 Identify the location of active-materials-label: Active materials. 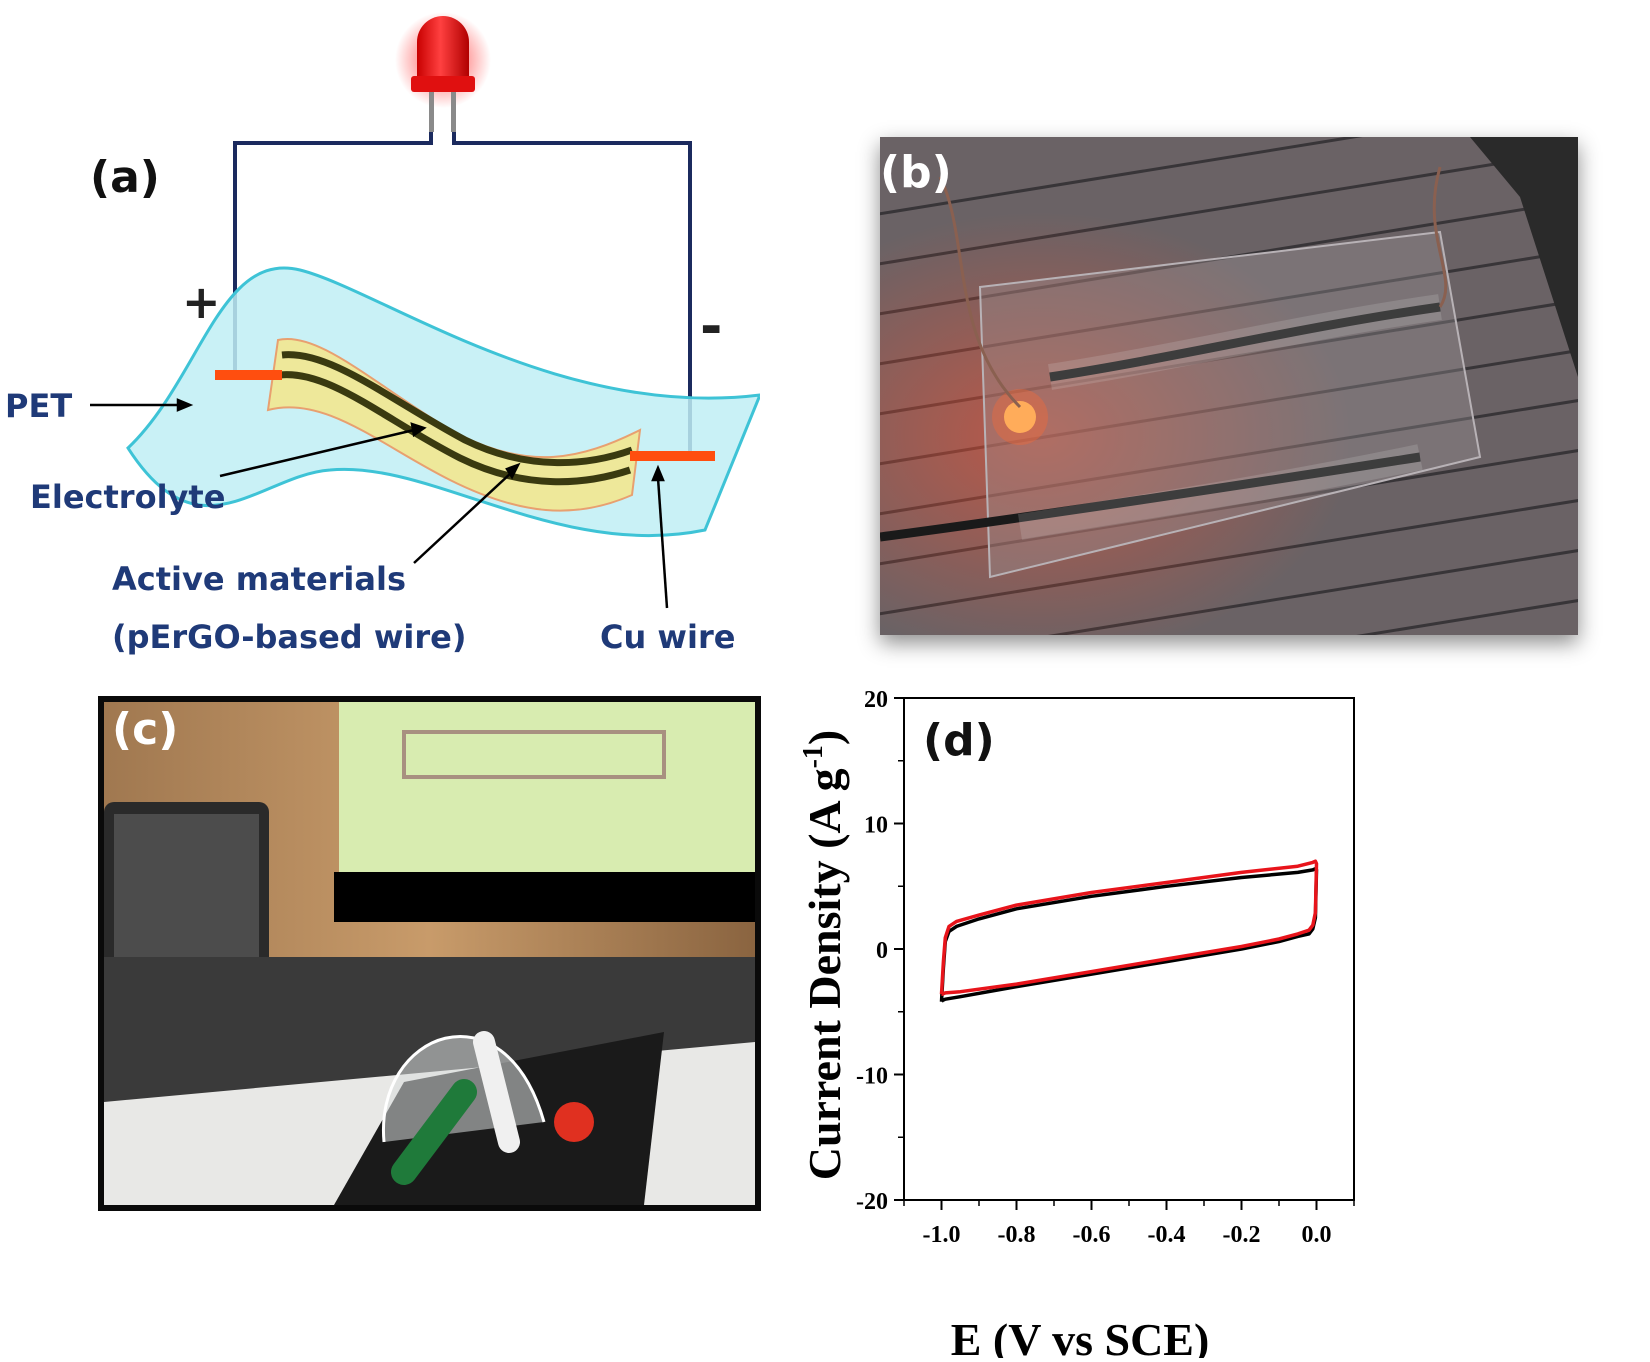
(259, 579).